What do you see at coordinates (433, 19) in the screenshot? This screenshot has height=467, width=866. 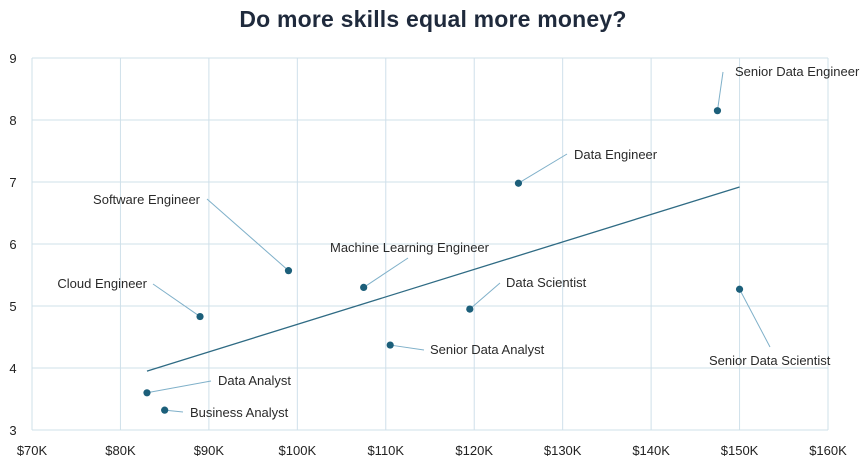 I see `chart-title: Do more skills equal more money?` at bounding box center [433, 19].